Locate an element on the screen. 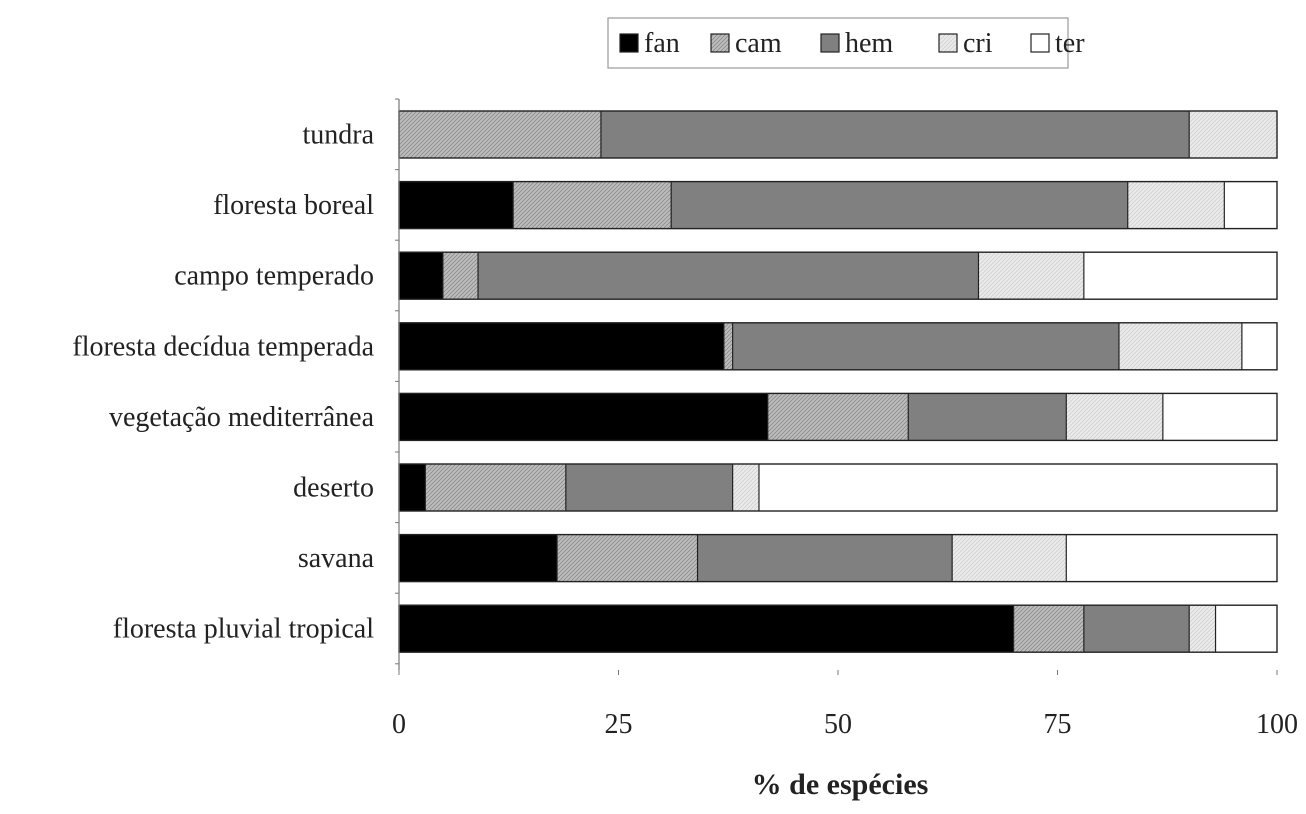 The height and width of the screenshot is (814, 1306). legend-item-ter: ter is located at coordinates (1057, 43).